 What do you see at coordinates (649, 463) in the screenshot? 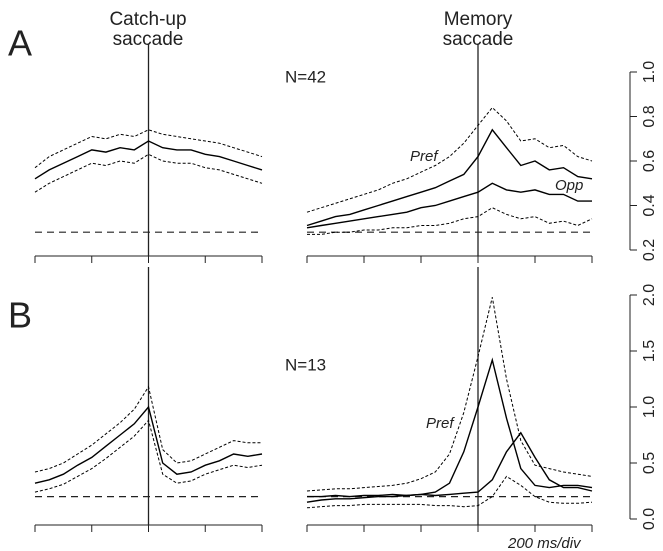
I see `y-tick-label: 0.5` at bounding box center [649, 463].